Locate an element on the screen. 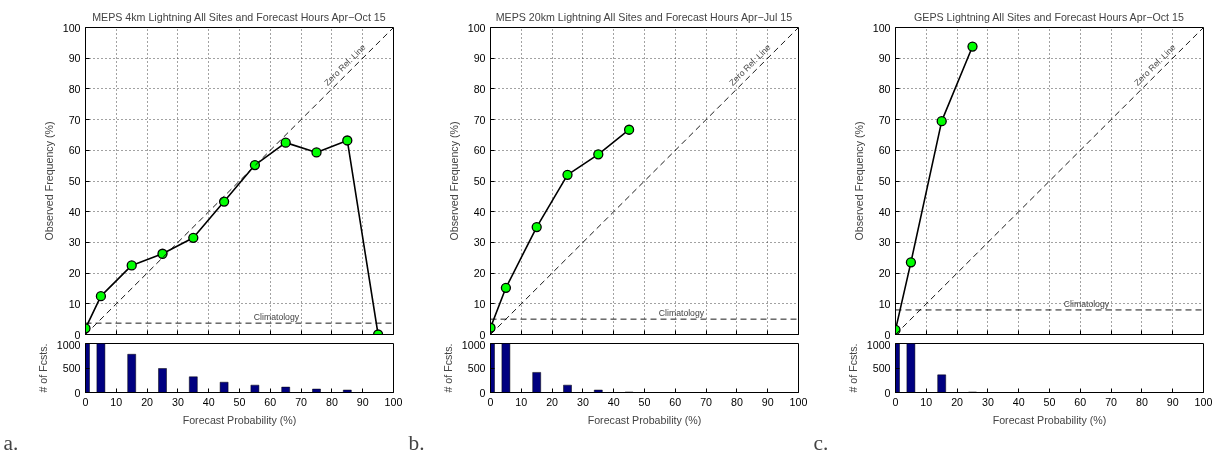 This screenshot has height=454, width=1215. chart-title: MEPS 20km Lightning All Sites and Forecast Hours Apr−Jul 15 is located at coordinates (644, 16).